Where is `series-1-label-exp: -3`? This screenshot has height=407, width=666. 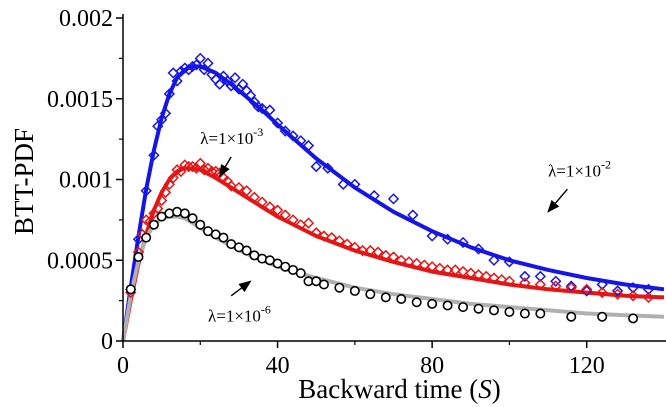
series-1-label-exp: -3 is located at coordinates (258, 132).